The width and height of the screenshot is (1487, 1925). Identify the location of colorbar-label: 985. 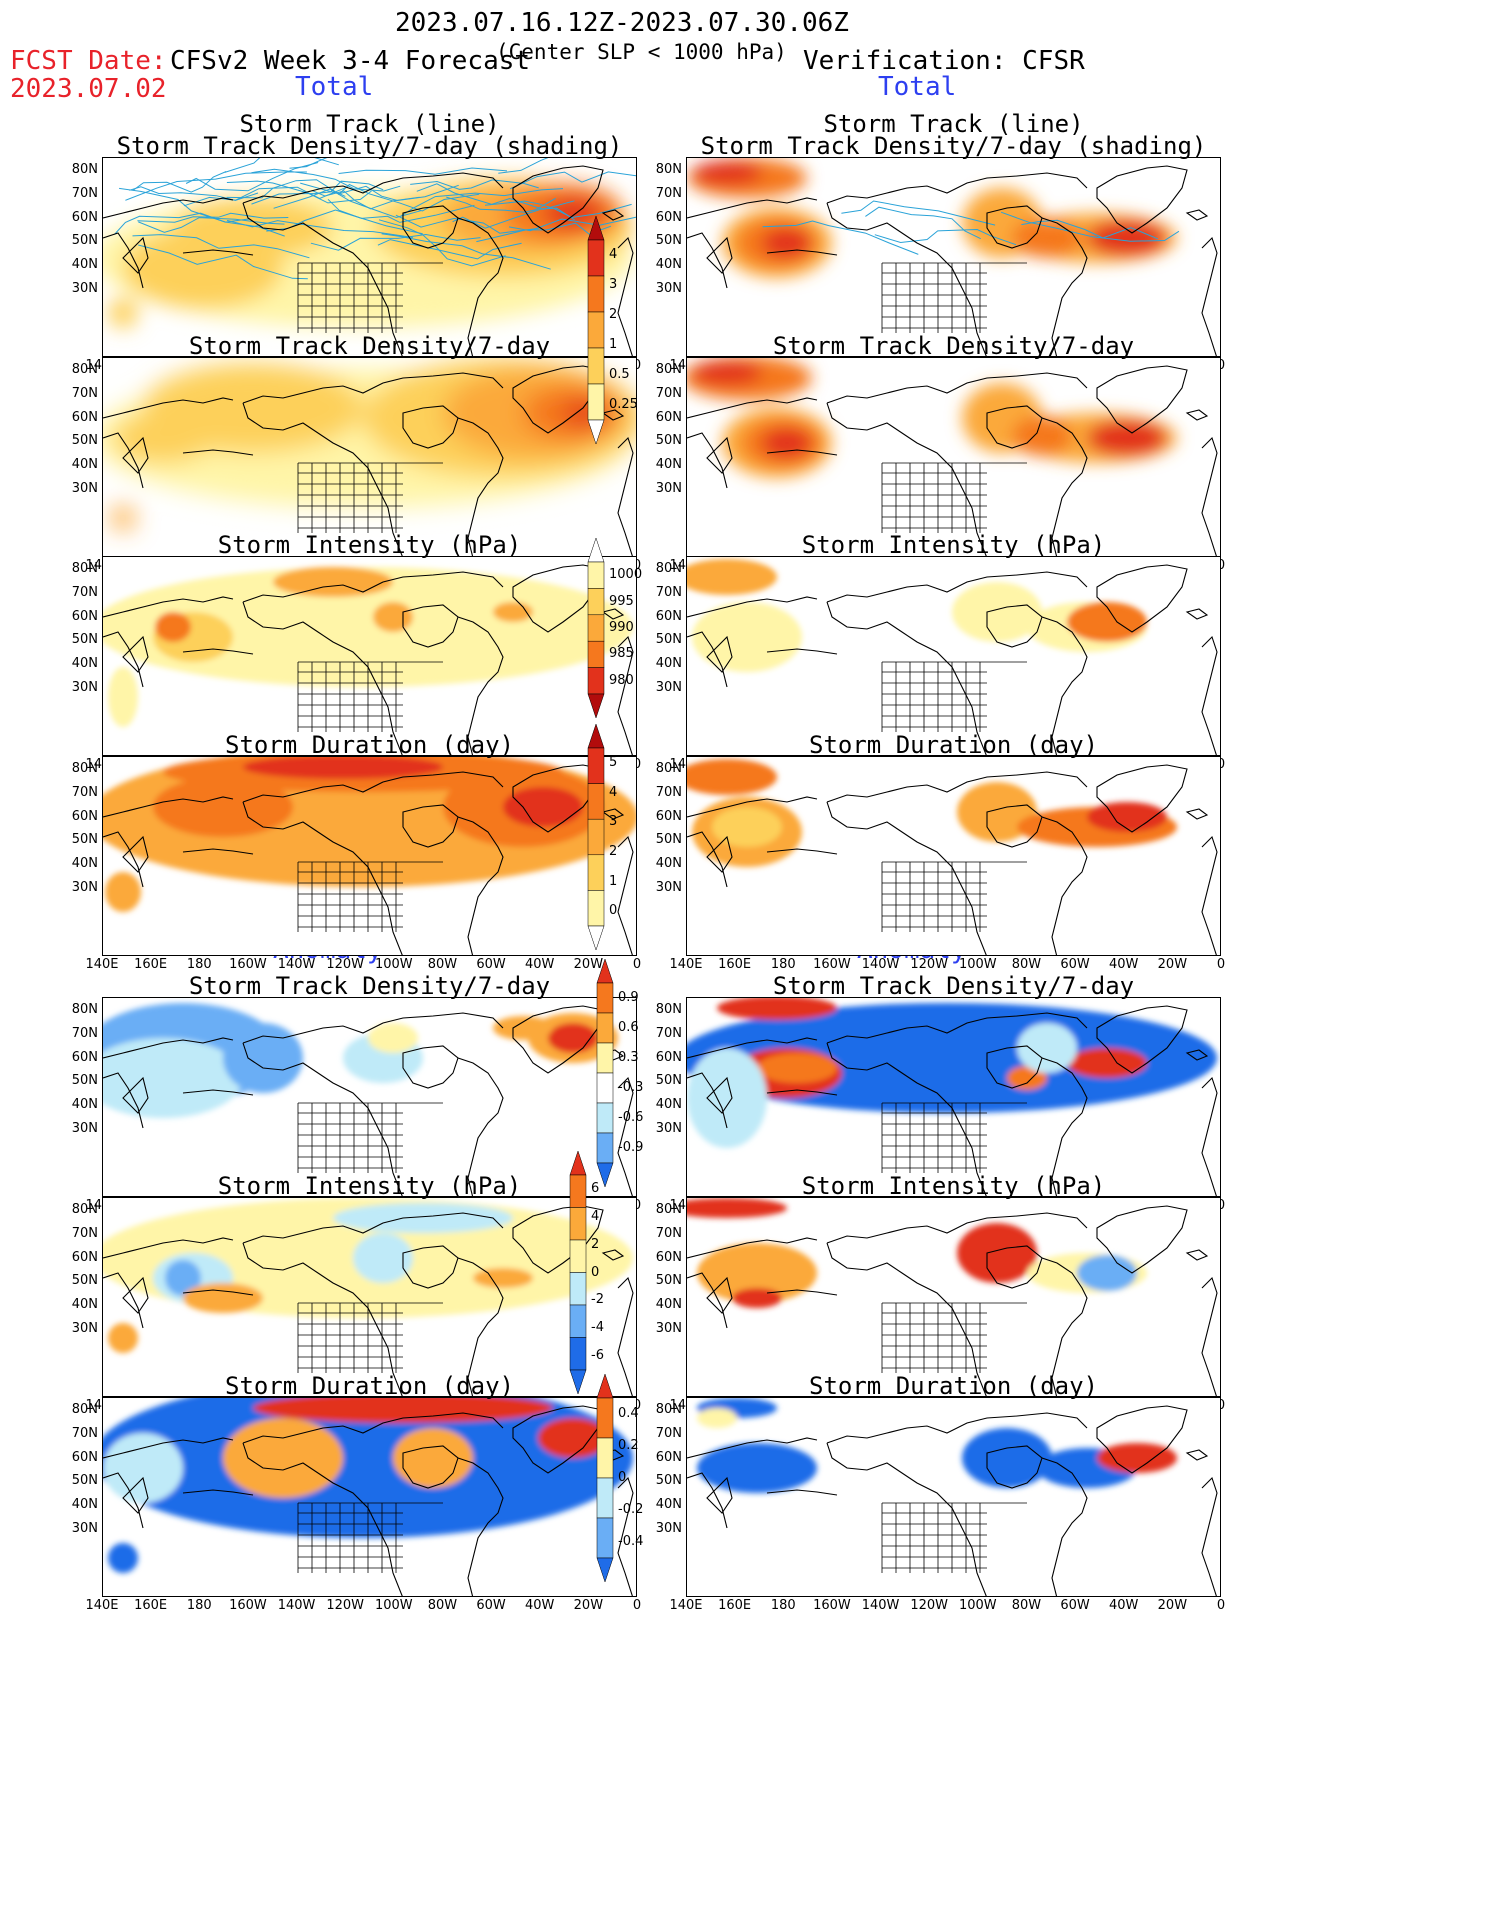
(621, 654).